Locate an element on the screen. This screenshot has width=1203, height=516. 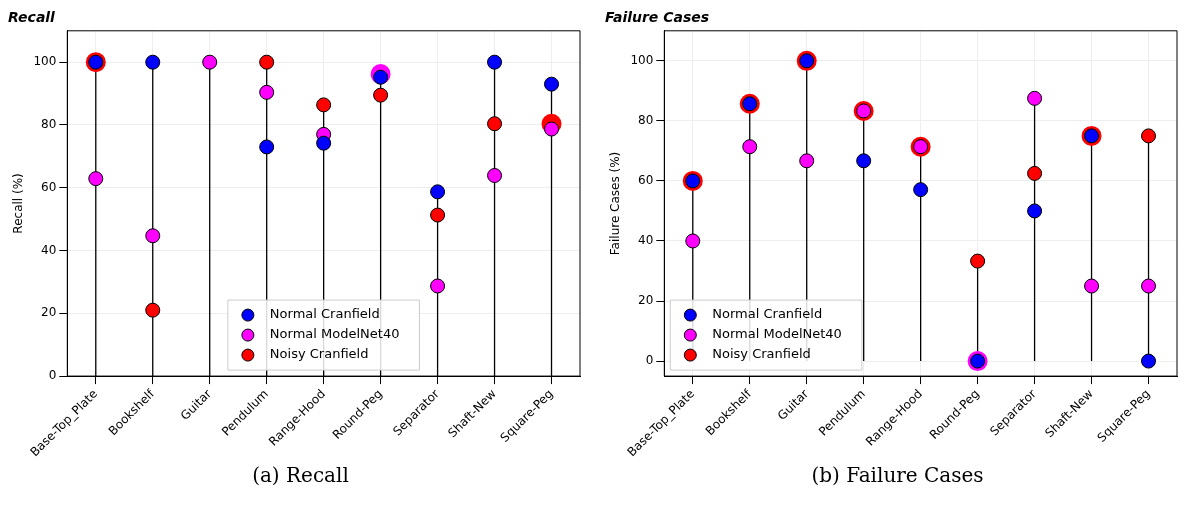
text: (b) Failure Cases is located at coordinates (897, 475).